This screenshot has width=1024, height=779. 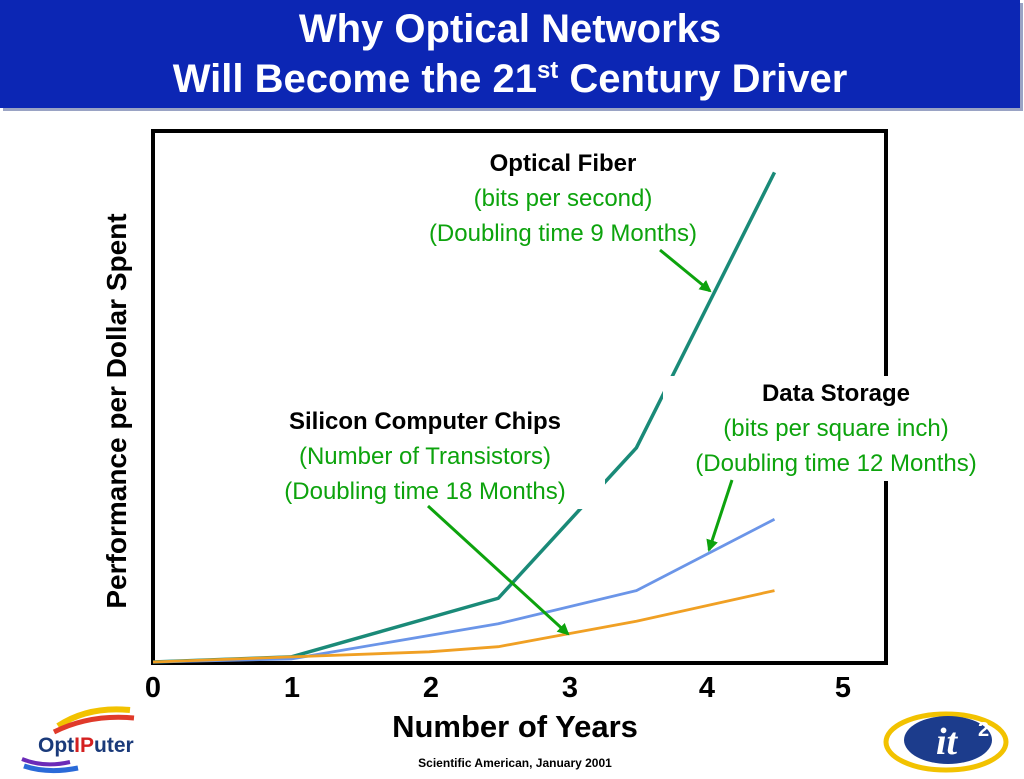 I want to click on title-superscript: st, so click(x=547, y=70).